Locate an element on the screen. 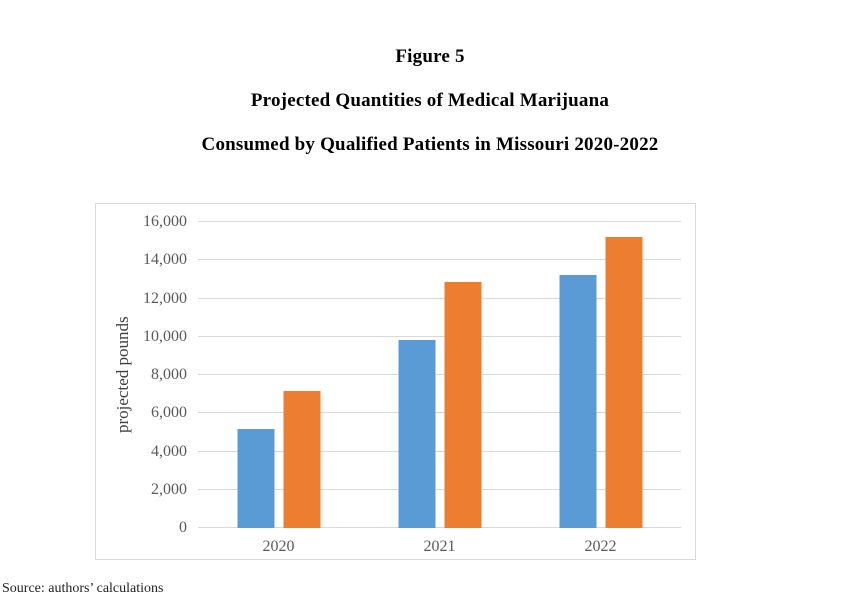 The height and width of the screenshot is (612, 860). bar-group-2020 is located at coordinates (278, 375).